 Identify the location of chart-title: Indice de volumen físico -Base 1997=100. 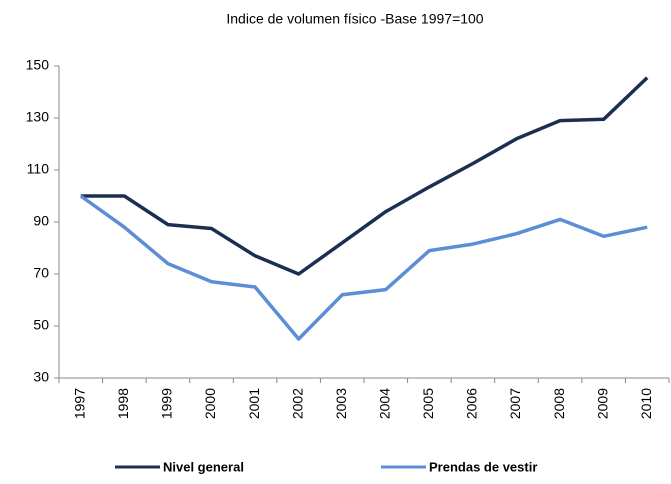
(354, 19).